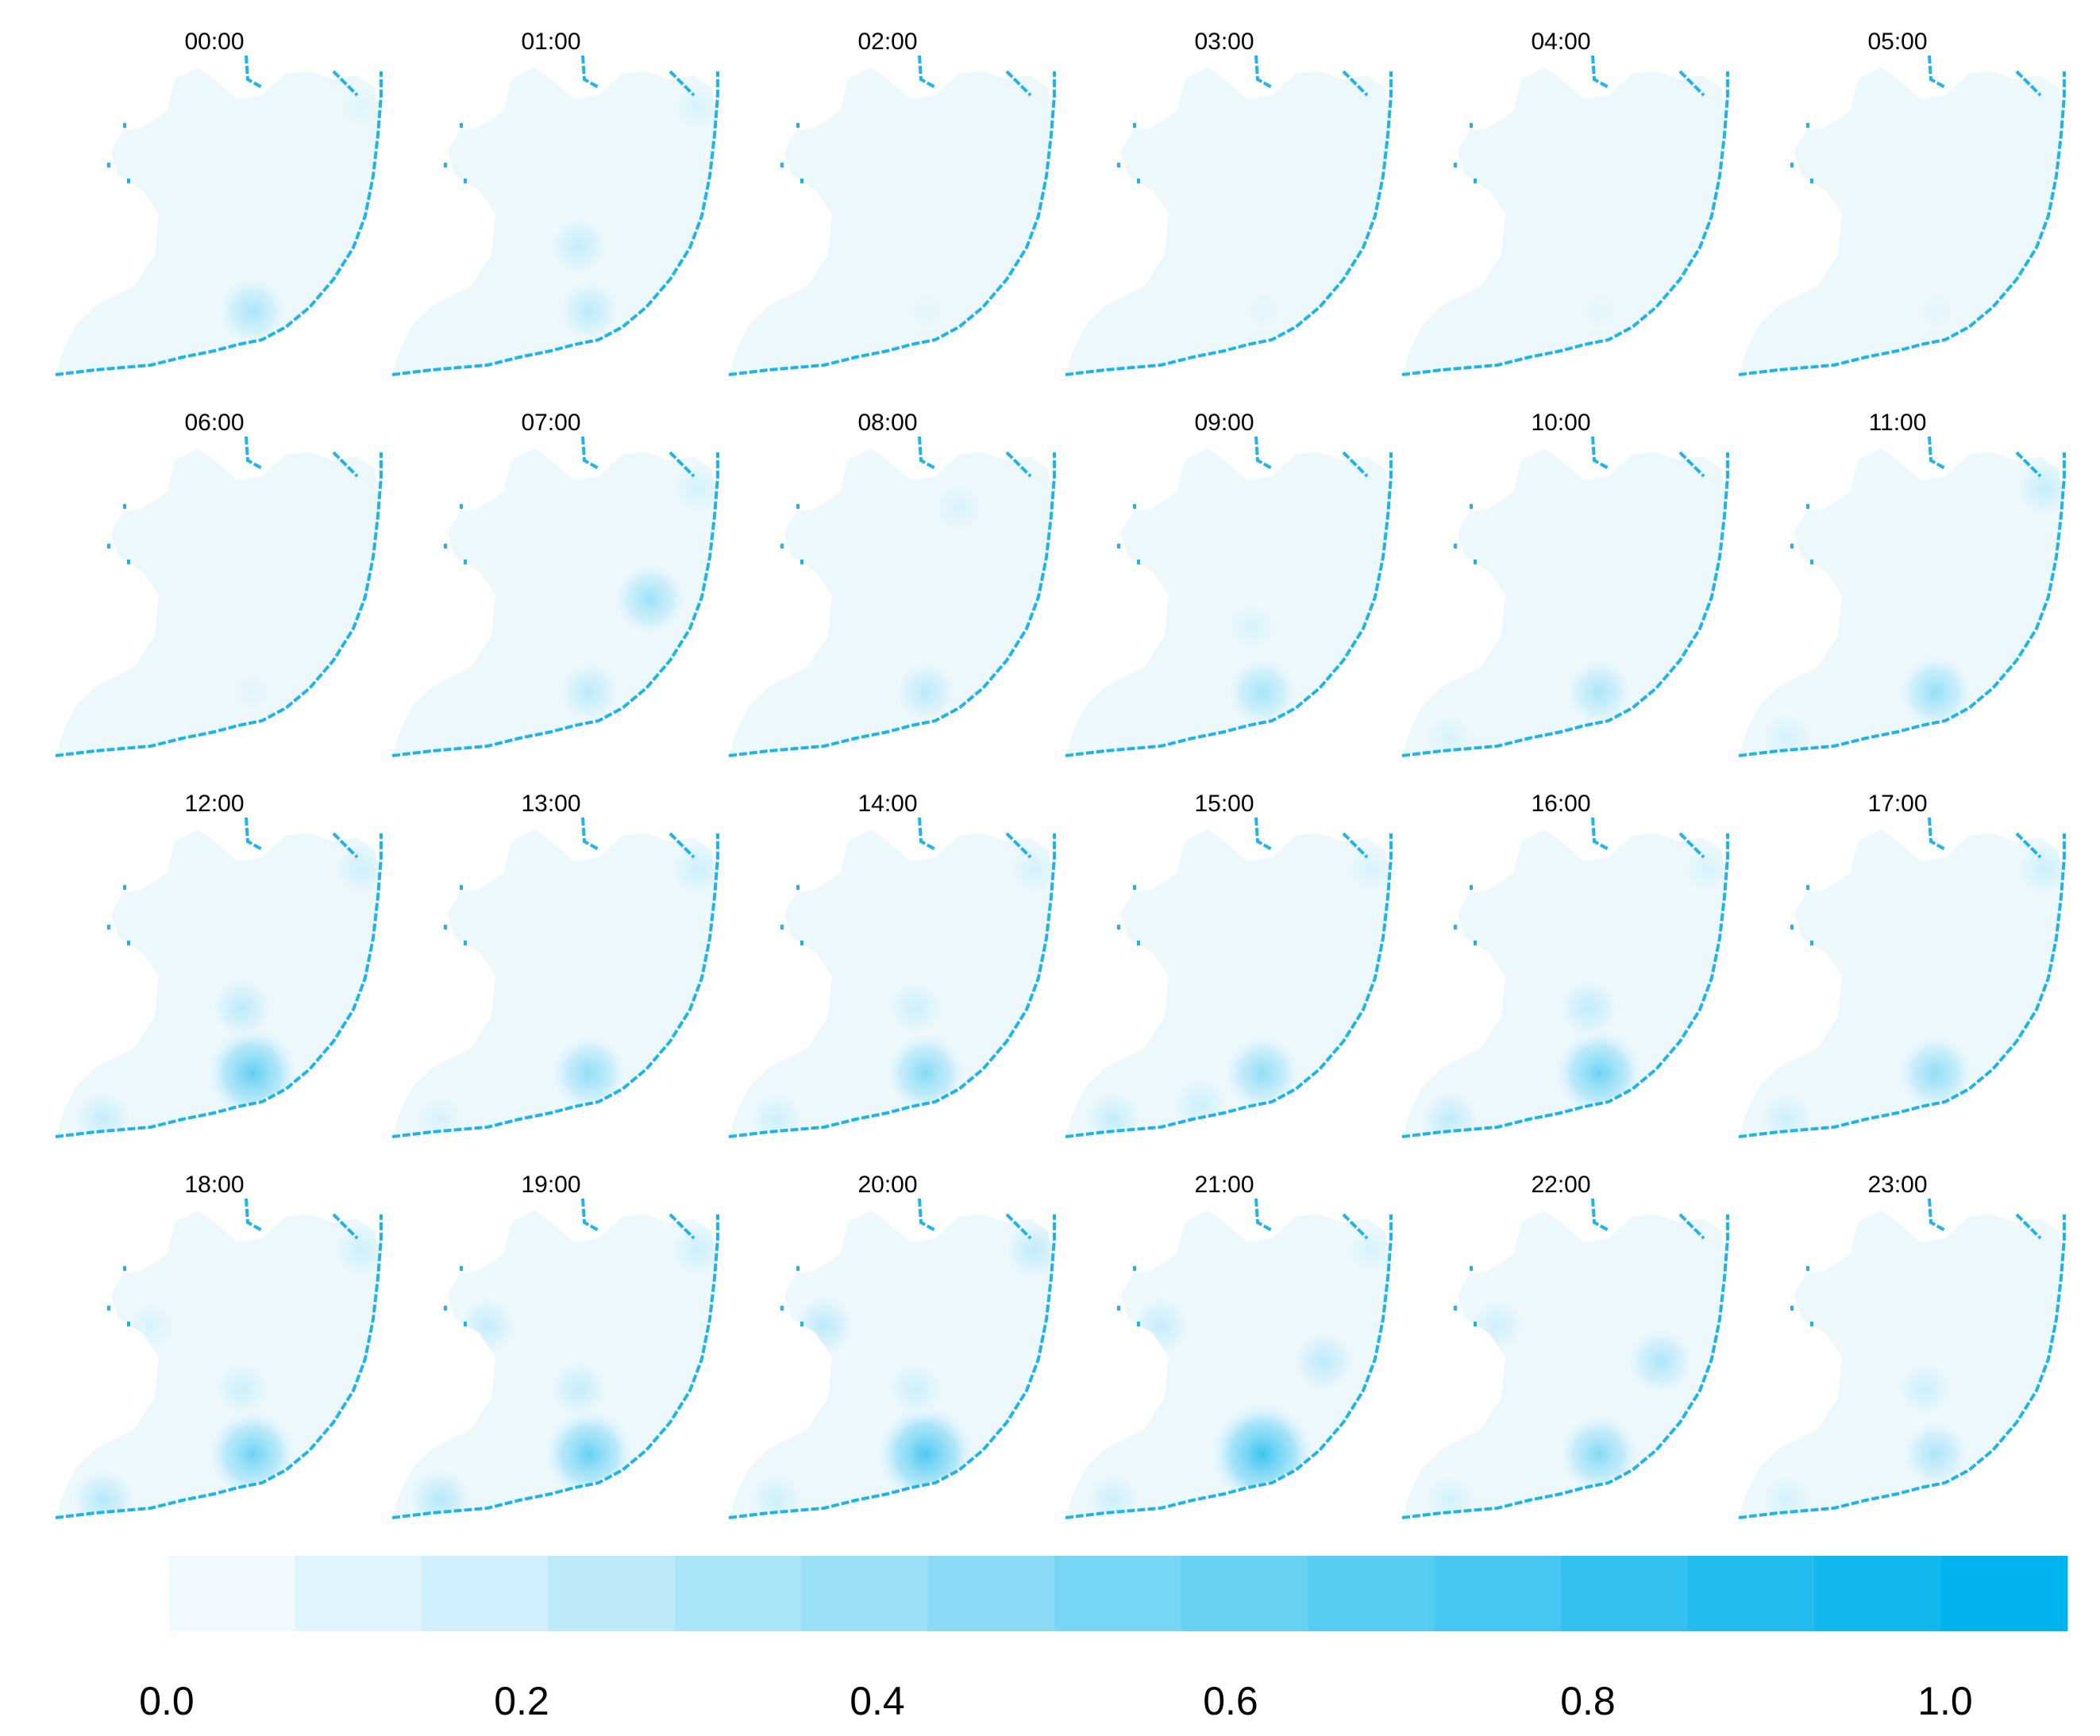 The height and width of the screenshot is (1736, 2100). What do you see at coordinates (1118, 1593) in the screenshot?
I see `legend-colorbar` at bounding box center [1118, 1593].